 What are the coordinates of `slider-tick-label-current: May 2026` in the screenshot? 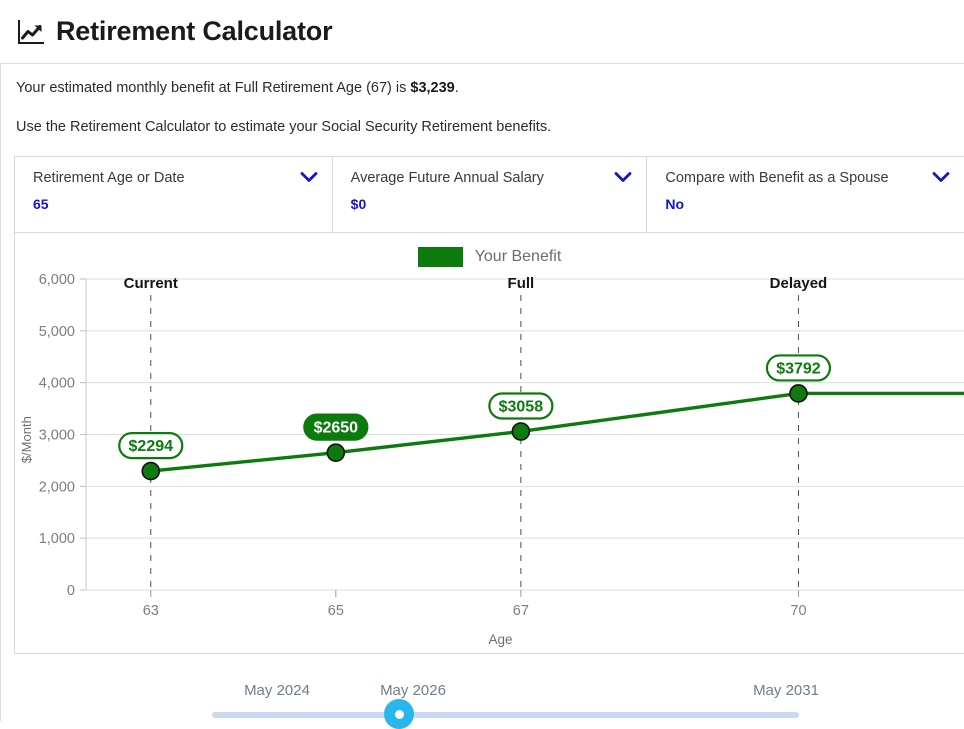 It's located at (413, 690).